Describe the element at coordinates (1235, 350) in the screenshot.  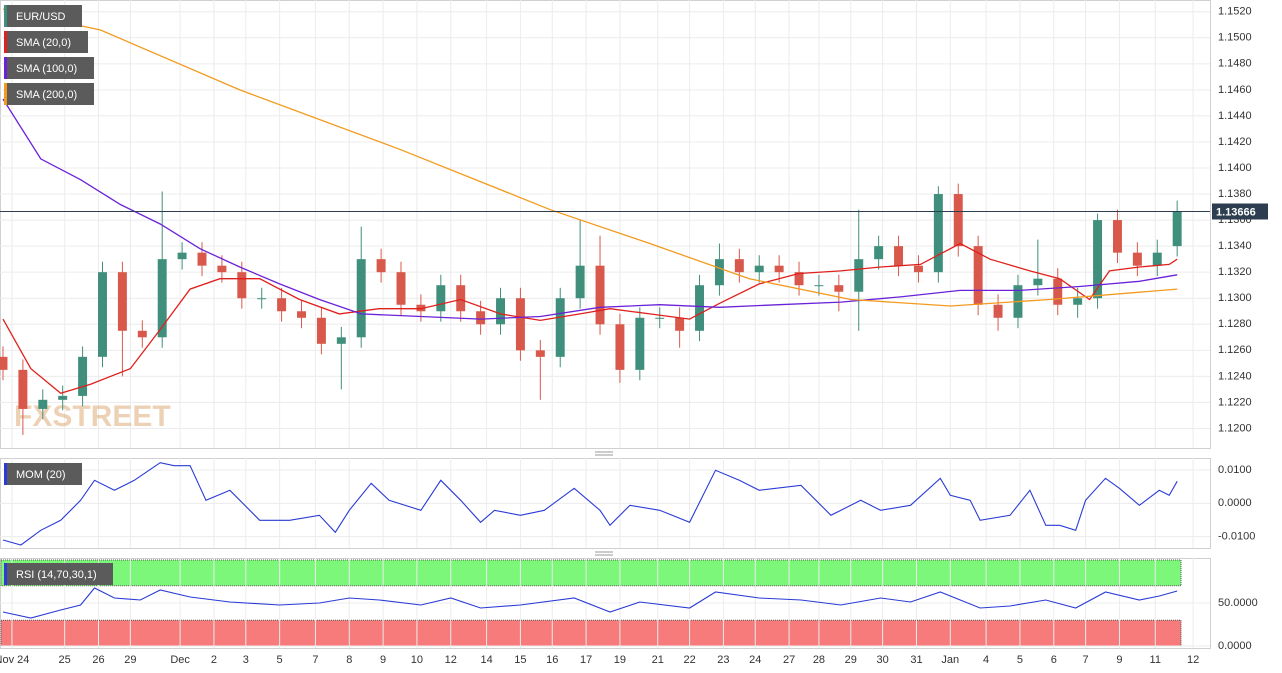
I see `y-tick-label: 1.1260` at that location.